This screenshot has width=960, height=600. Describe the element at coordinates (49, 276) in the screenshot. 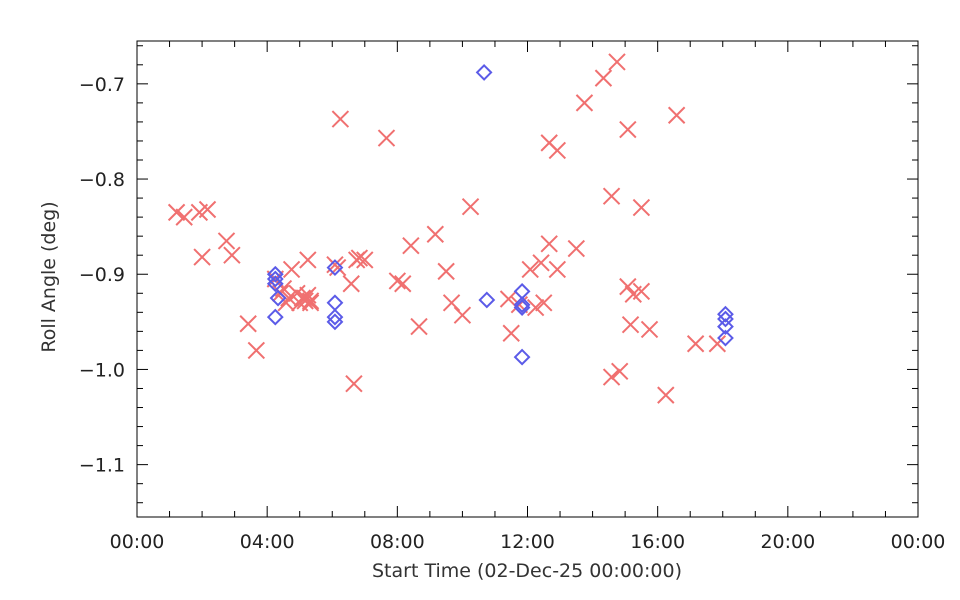

I see `y-axis-title: Roll Angle (deg)` at that location.